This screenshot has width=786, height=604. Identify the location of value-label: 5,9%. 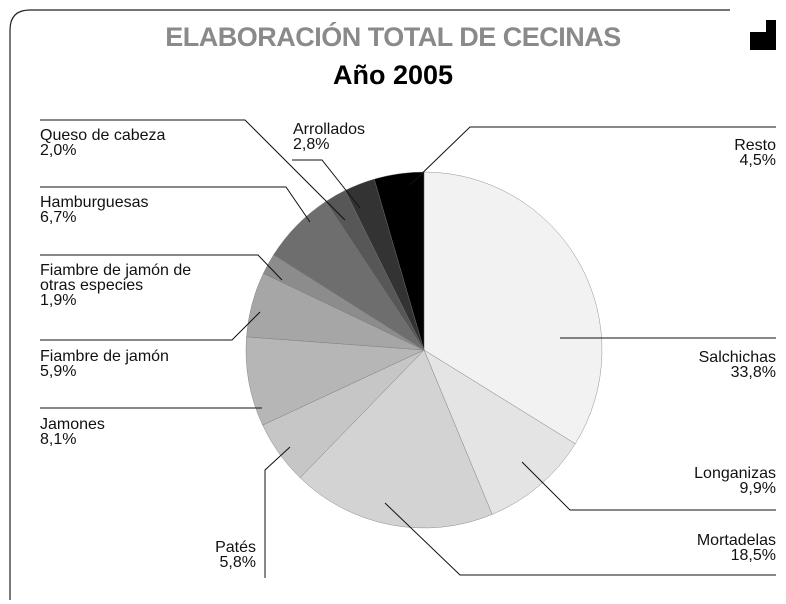
(58, 371).